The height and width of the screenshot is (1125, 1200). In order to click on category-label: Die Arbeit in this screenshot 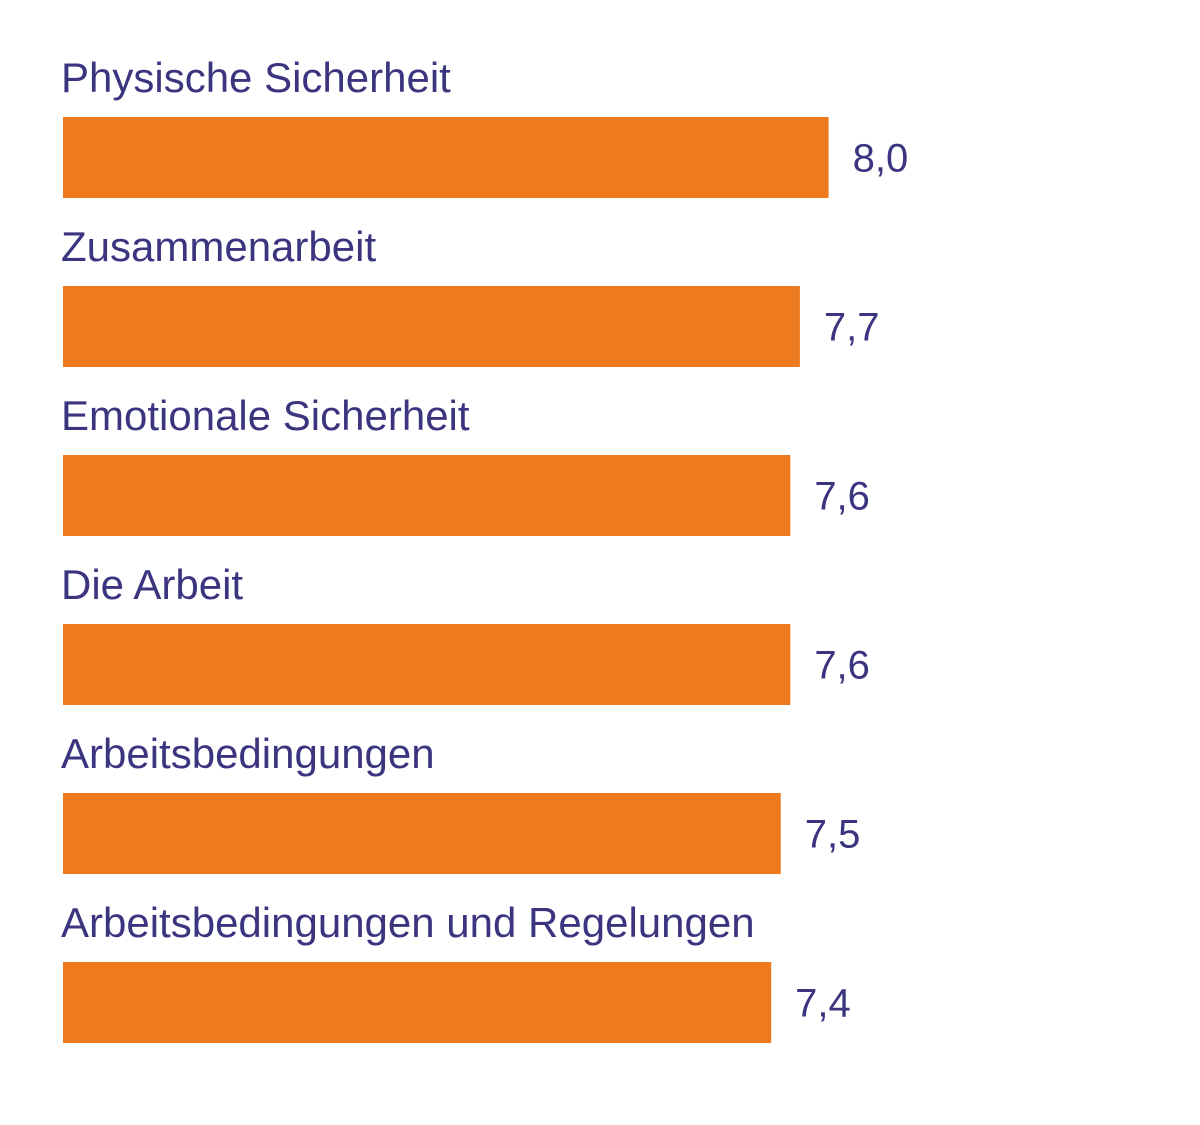, I will do `click(152, 584)`.